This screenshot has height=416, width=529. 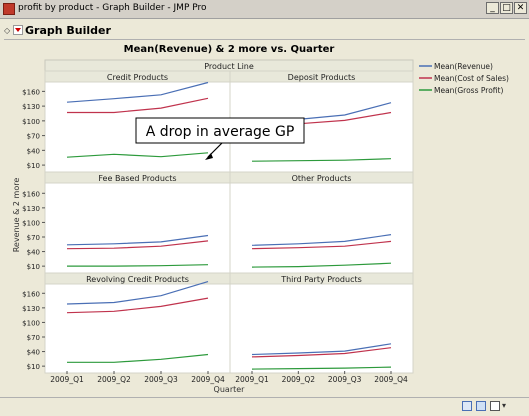 I want to click on annotation-box, so click(x=220, y=130).